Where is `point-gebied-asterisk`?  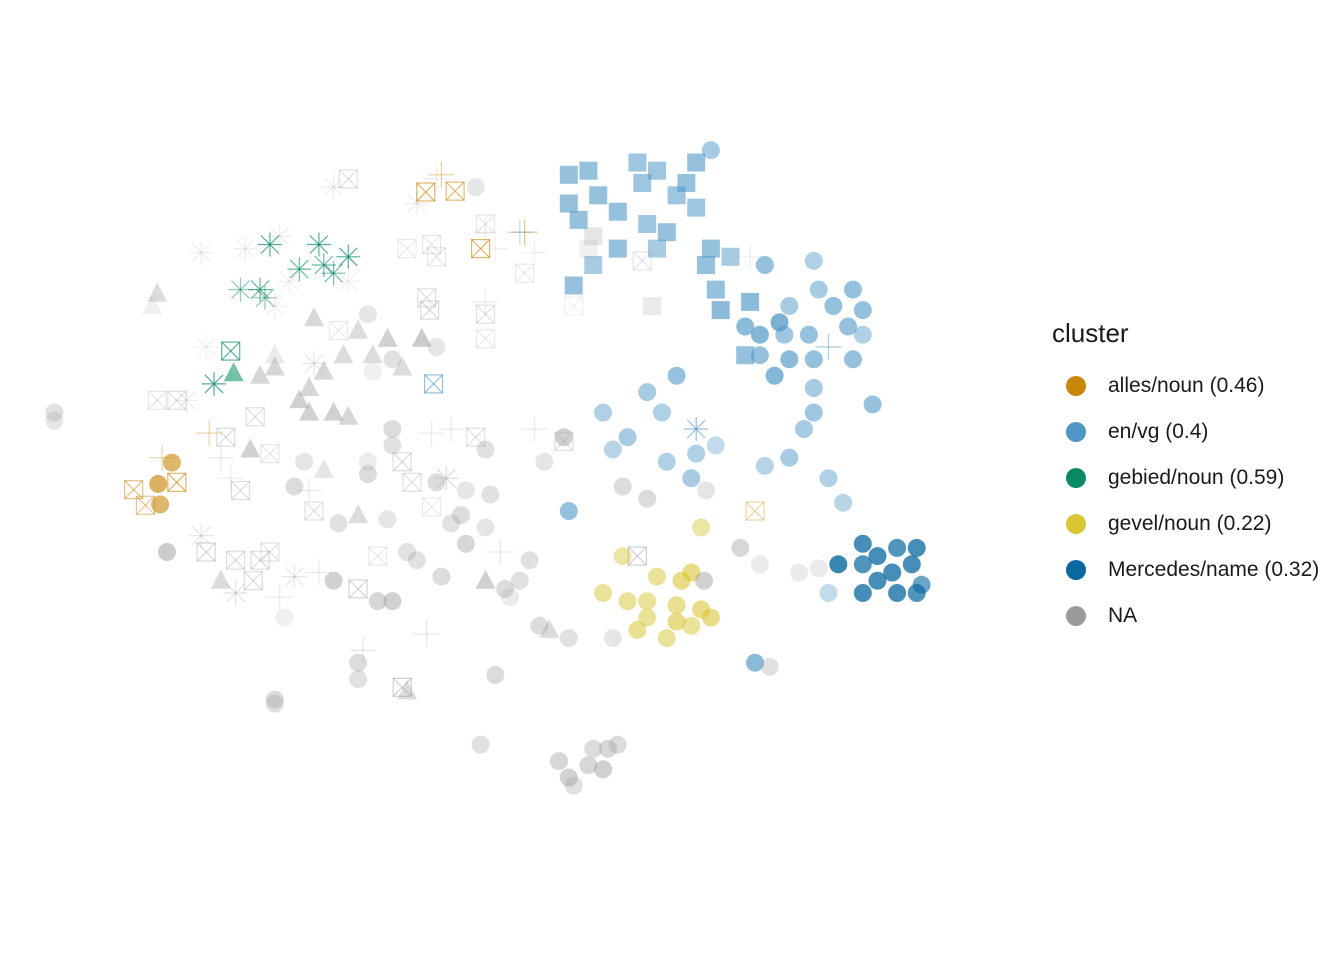
point-gebied-asterisk is located at coordinates (318, 244).